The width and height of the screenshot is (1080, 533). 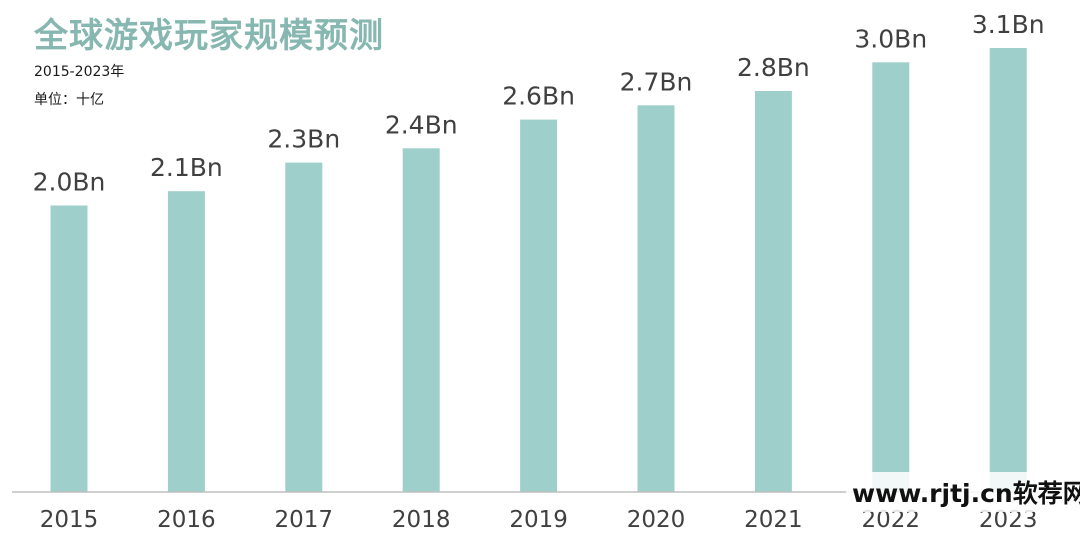 I want to click on bar-2016, so click(x=186, y=341).